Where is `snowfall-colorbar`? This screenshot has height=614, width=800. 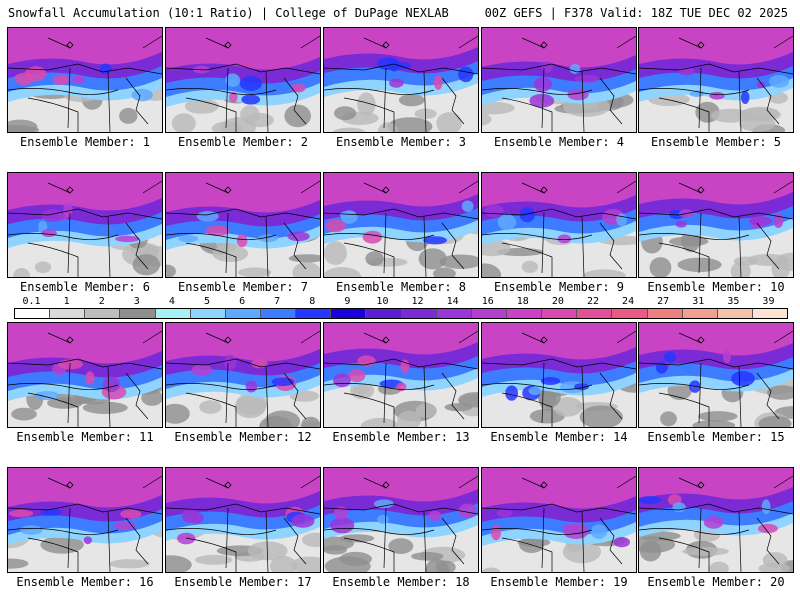 snowfall-colorbar is located at coordinates (401, 313).